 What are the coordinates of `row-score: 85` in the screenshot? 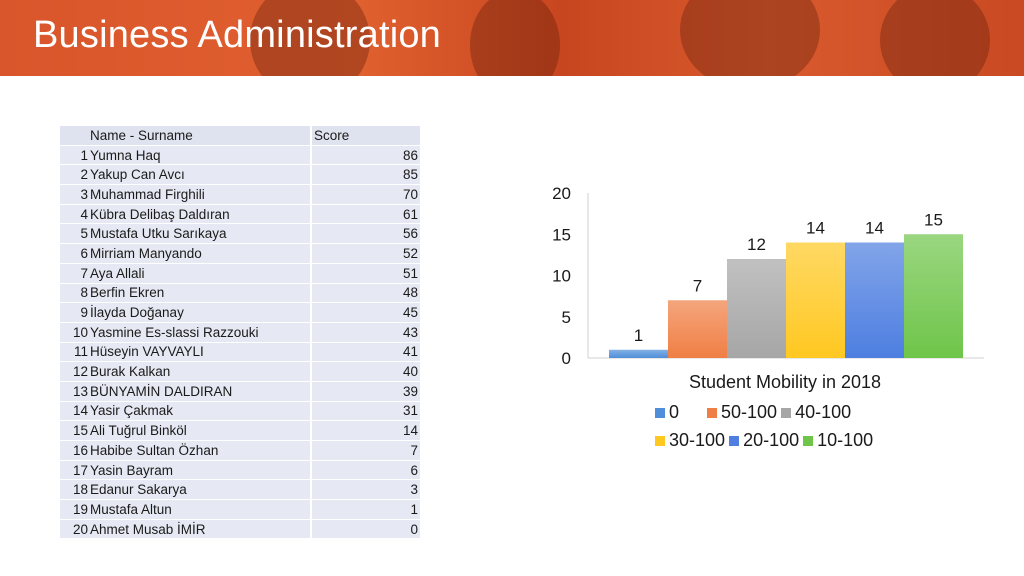 It's located at (366, 175).